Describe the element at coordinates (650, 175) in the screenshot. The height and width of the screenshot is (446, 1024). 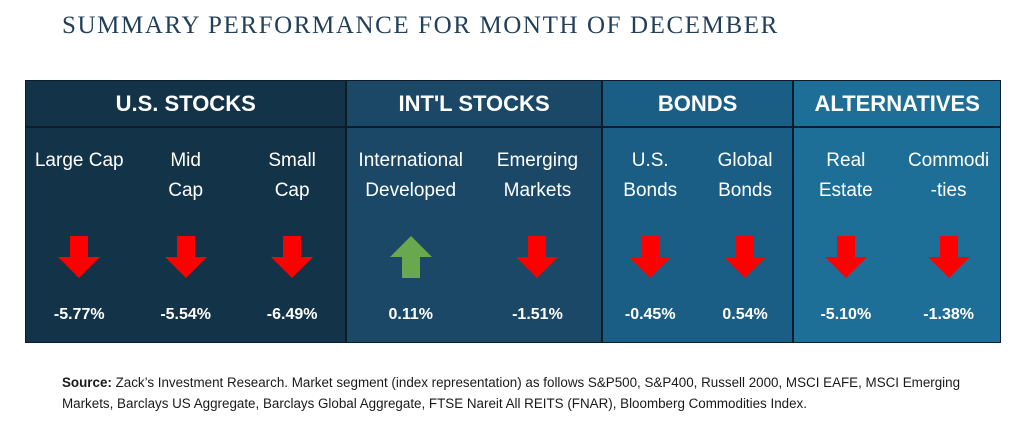
I see `segment-label: U.S. Bonds` at that location.